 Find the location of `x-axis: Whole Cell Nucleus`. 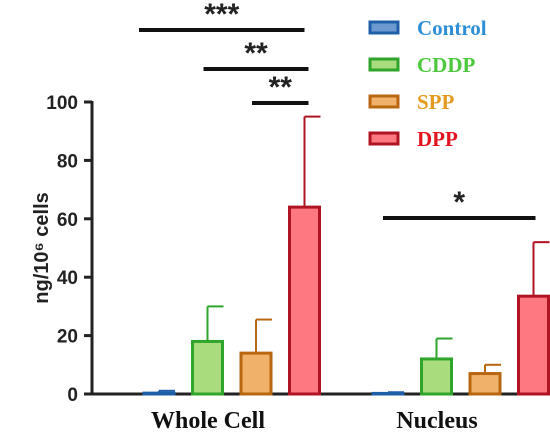

x-axis: Whole Cell Nucleus is located at coordinates (320, 413).